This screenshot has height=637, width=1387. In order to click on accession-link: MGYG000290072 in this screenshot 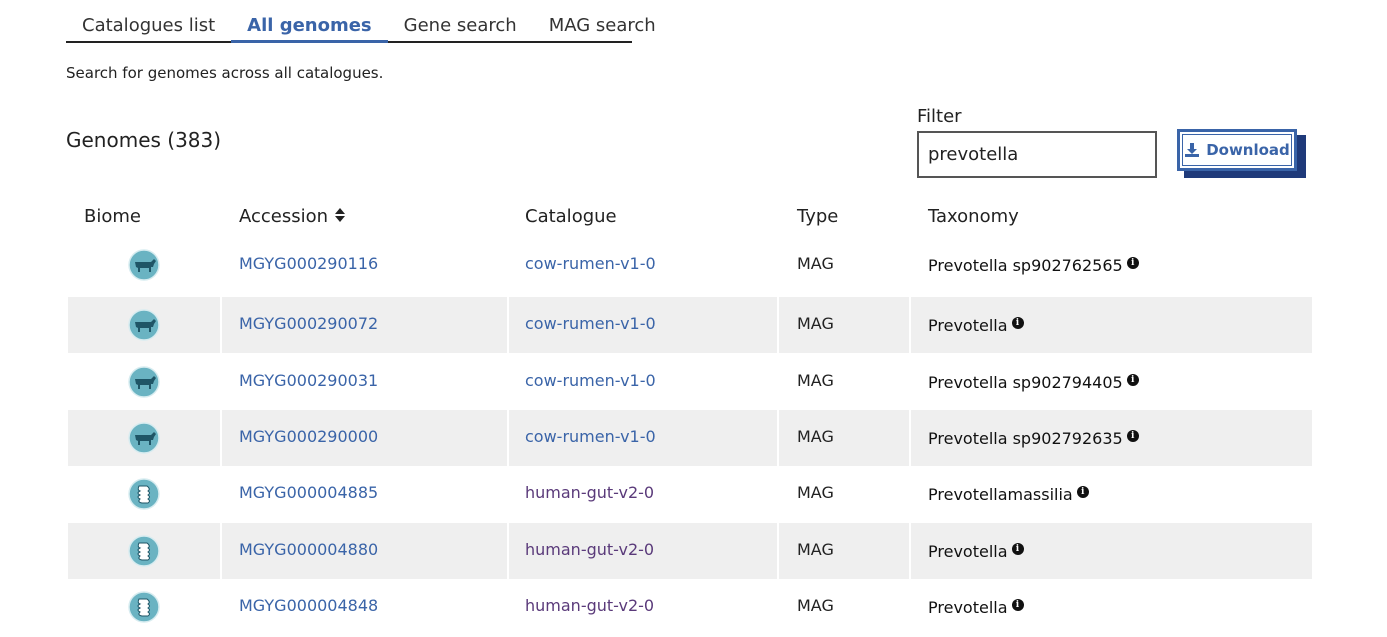, I will do `click(309, 323)`.